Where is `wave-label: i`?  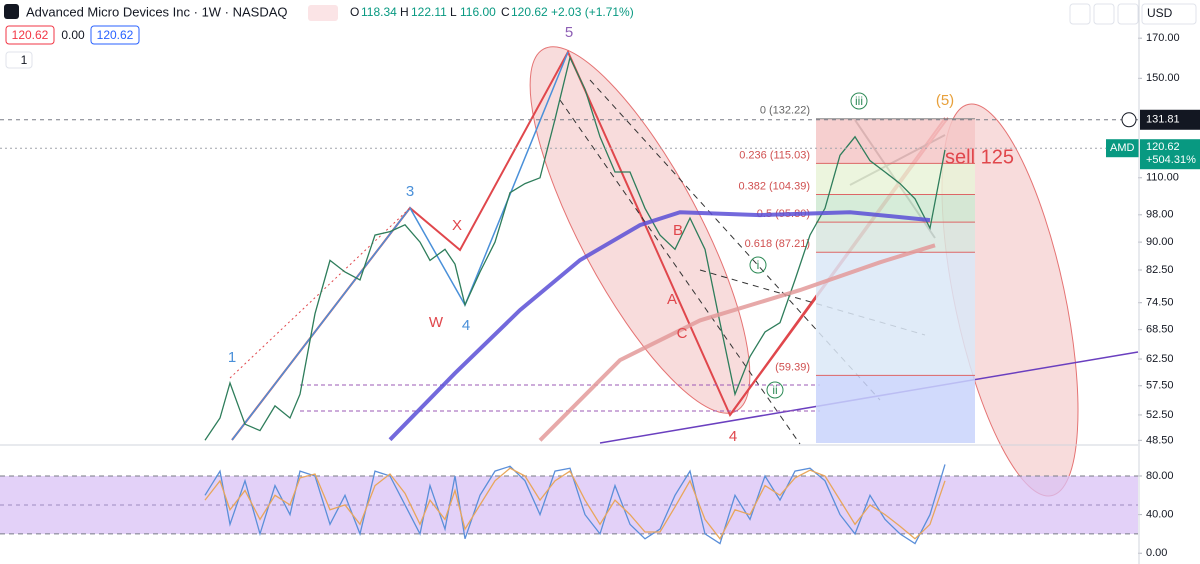 wave-label: i is located at coordinates (758, 265).